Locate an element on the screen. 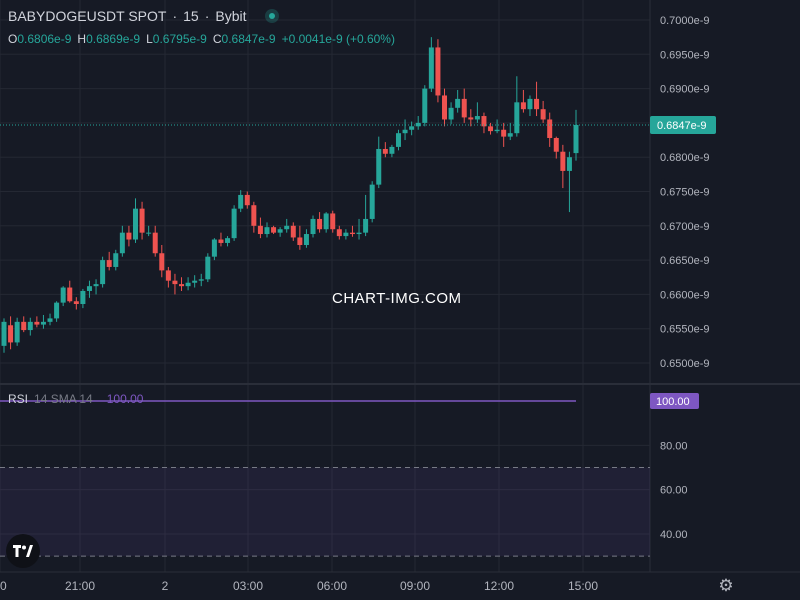 The image size is (800, 600). price-tick-label: 0.6900e-9 is located at coordinates (685, 90).